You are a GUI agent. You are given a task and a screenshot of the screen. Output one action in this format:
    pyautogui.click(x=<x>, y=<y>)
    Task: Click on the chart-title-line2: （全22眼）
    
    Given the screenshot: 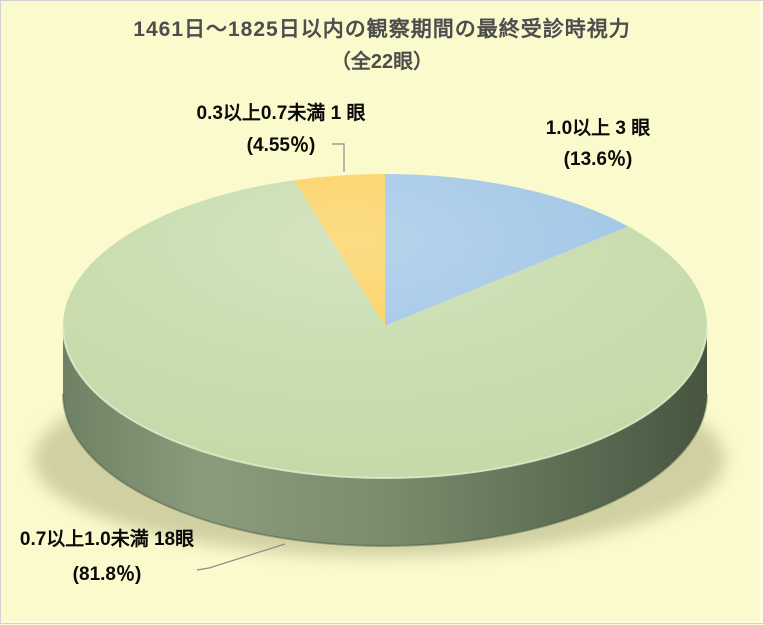 What is the action you would take?
    pyautogui.click(x=382, y=62)
    